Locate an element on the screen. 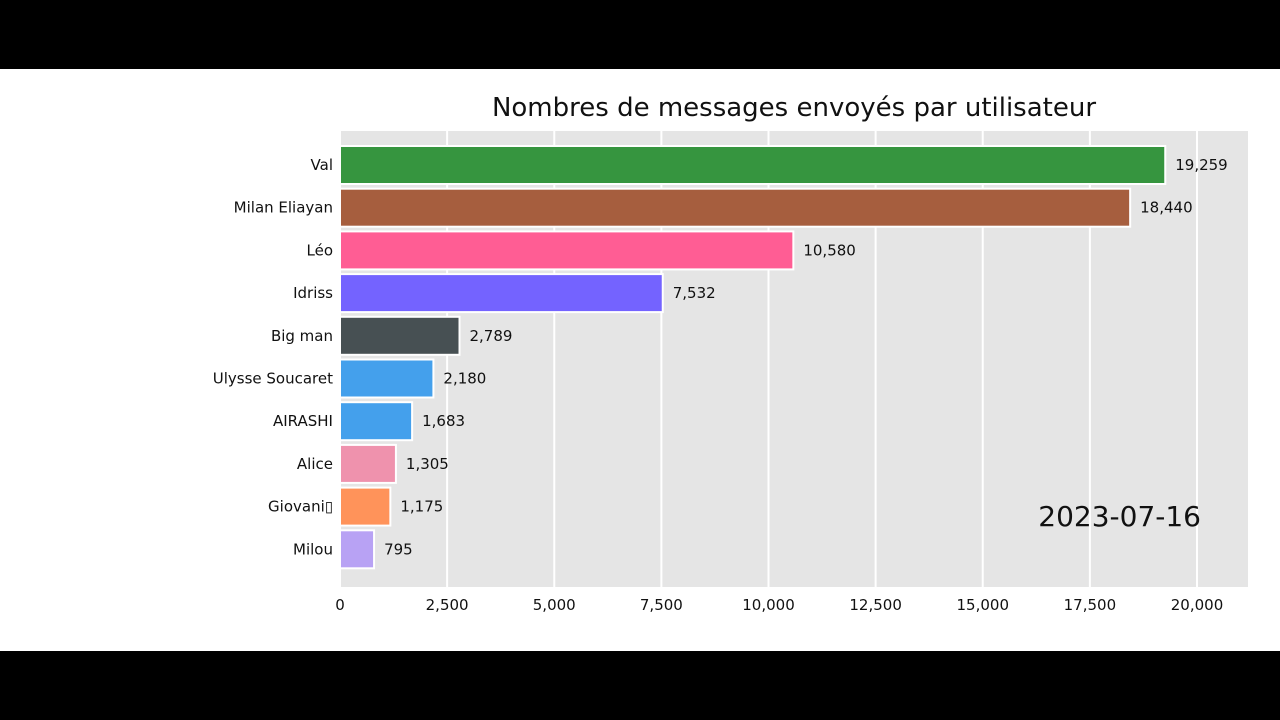 Image resolution: width=1280 pixels, height=720 pixels. x-tick-label: 10,000 is located at coordinates (768, 605).